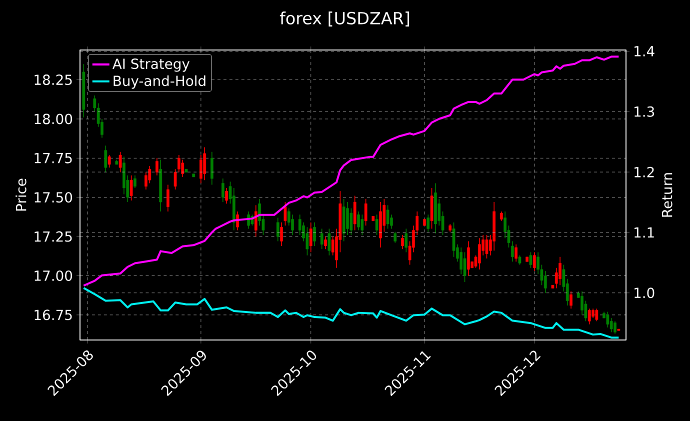 The height and width of the screenshot is (421, 690). Describe the element at coordinates (151, 65) in the screenshot. I see `legend-label: AI Strategy` at that location.